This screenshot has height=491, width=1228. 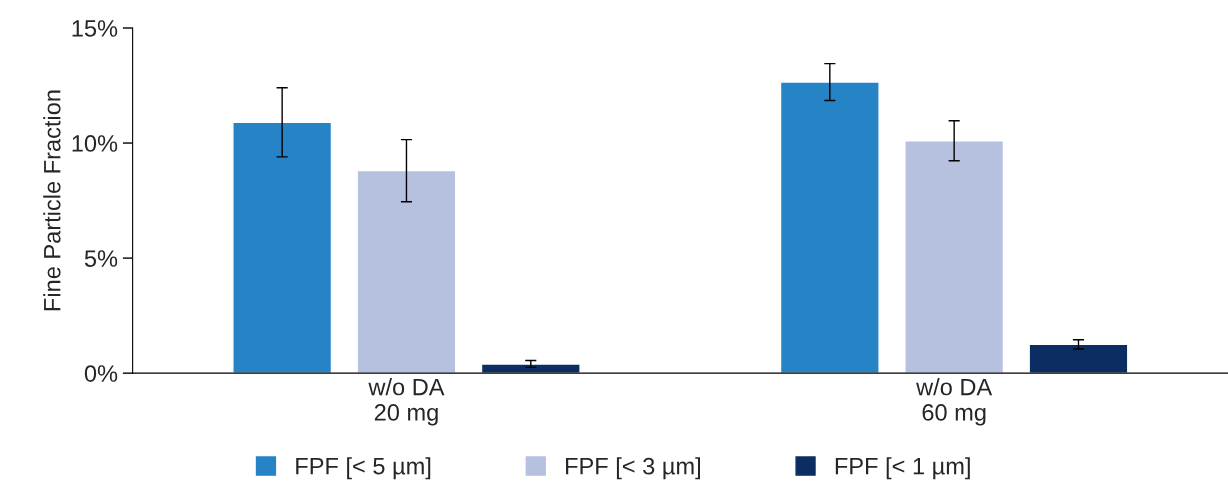 I want to click on y-tick-label: 10%, so click(x=95, y=143).